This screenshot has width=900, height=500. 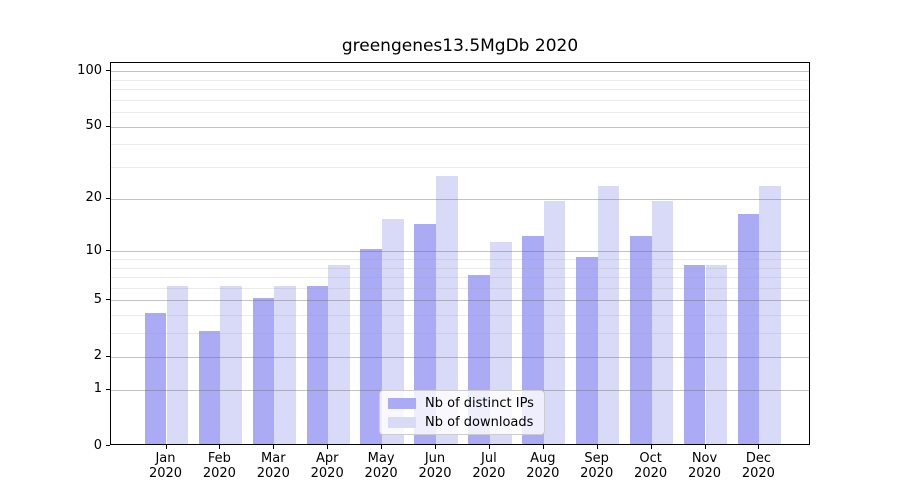 I want to click on y-tick-label-50: 50, so click(x=93, y=126).